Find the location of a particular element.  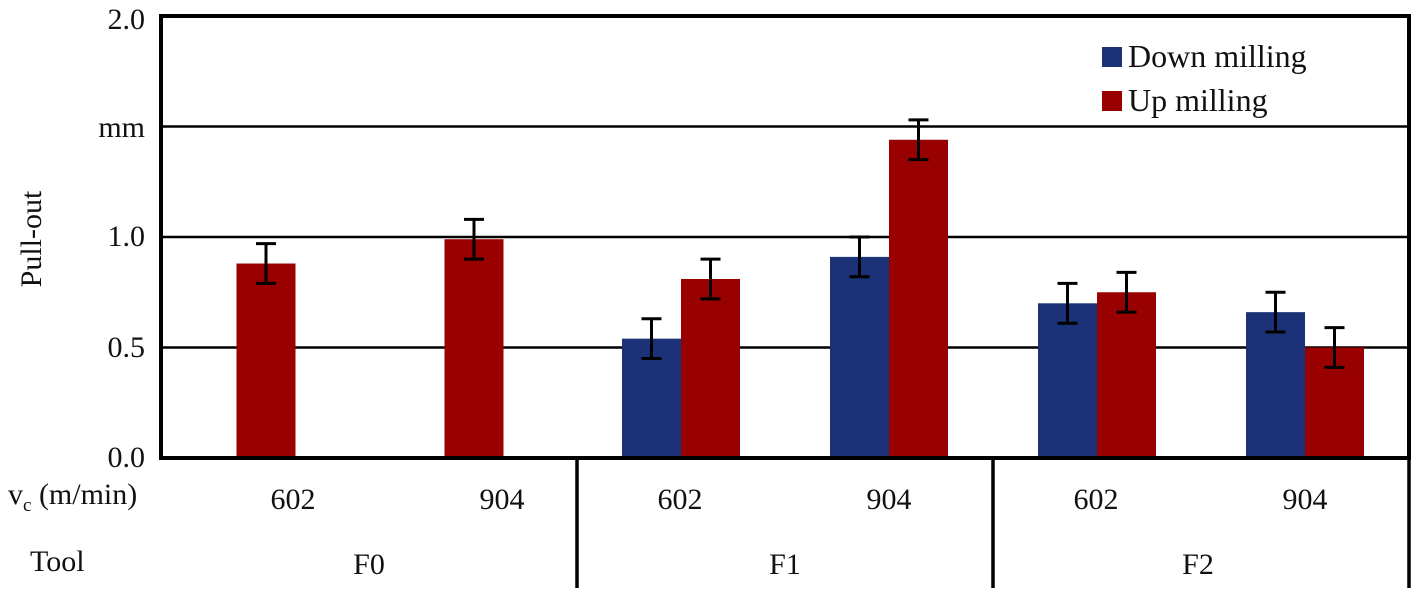

y-tick-2-0: 2.0 is located at coordinates (126, 19).